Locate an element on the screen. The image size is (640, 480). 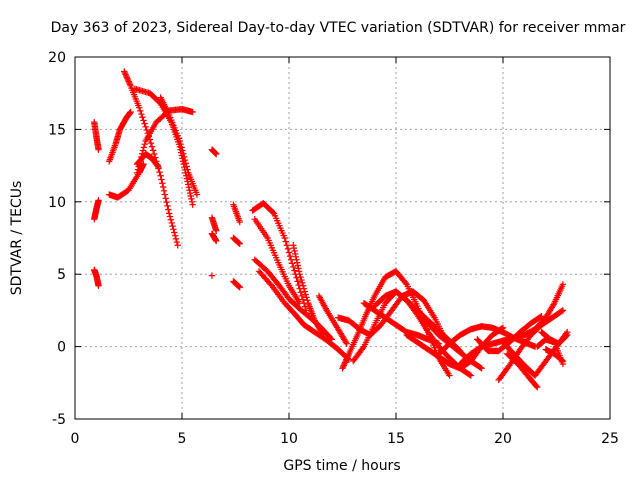
data-series-track-w is located at coordinates (332, 319).